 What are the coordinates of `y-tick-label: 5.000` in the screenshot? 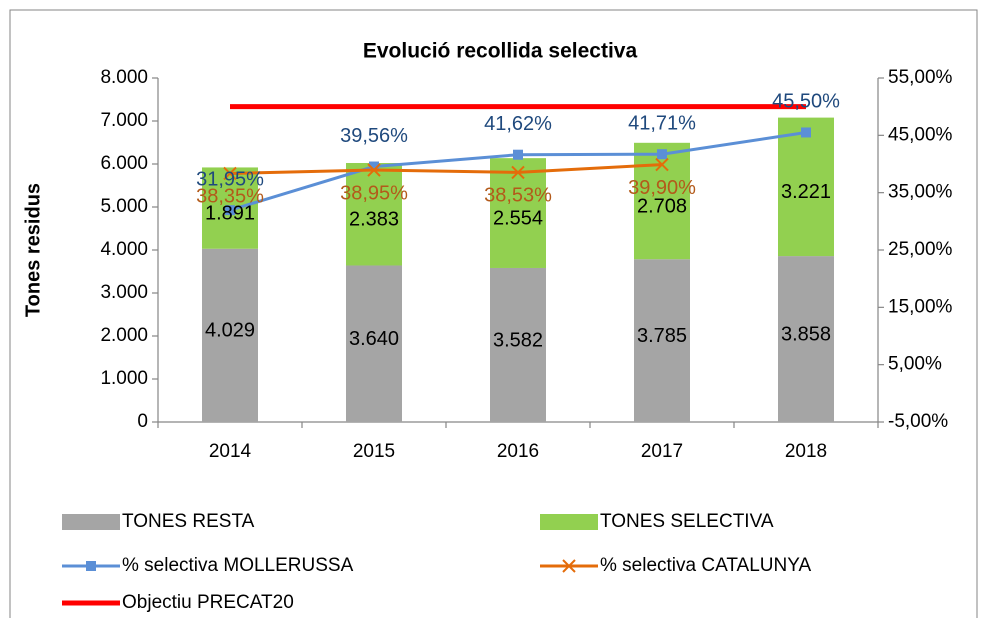 It's located at (124, 206).